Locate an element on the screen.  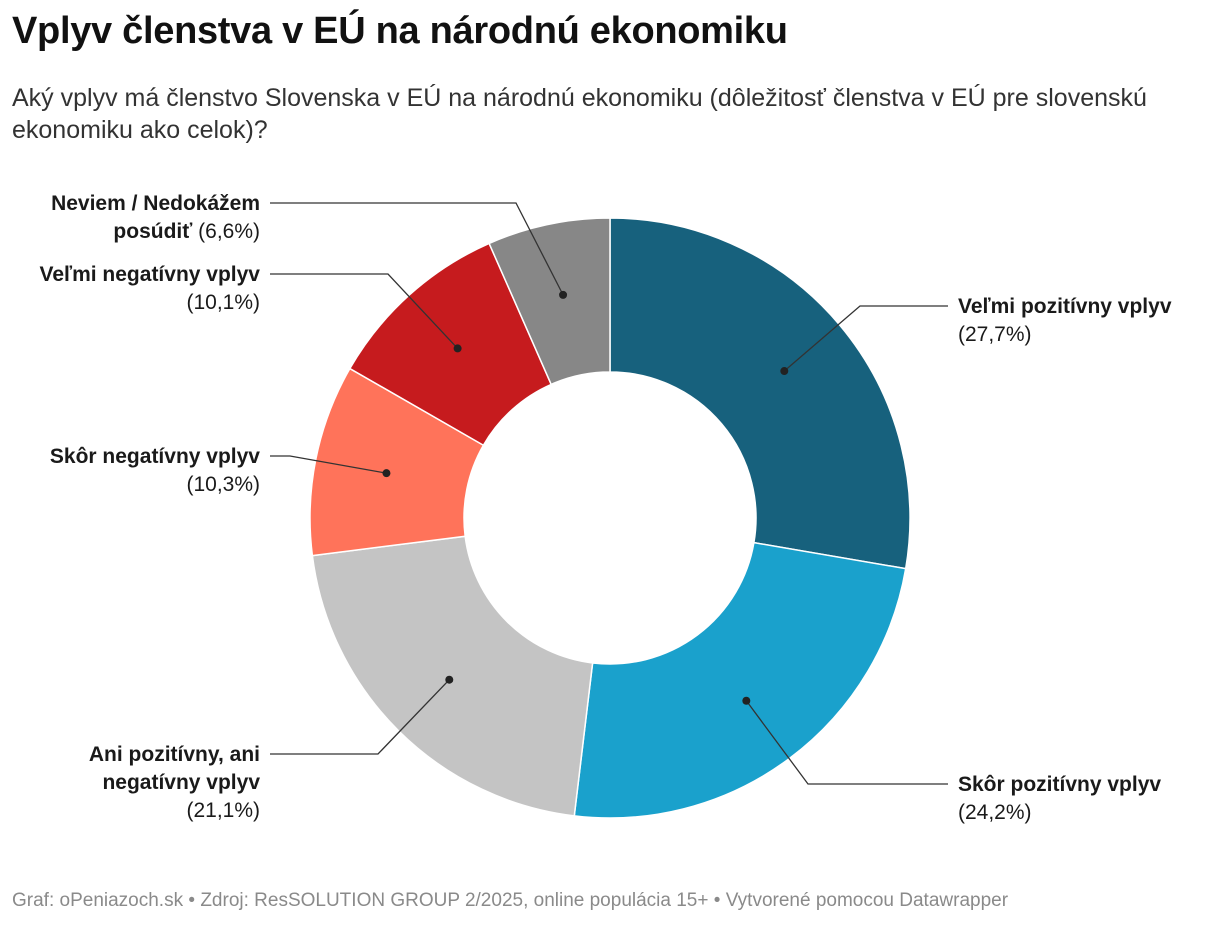
slice-ani-pozitivny-ani-negativny-vplyv is located at coordinates (452, 676).